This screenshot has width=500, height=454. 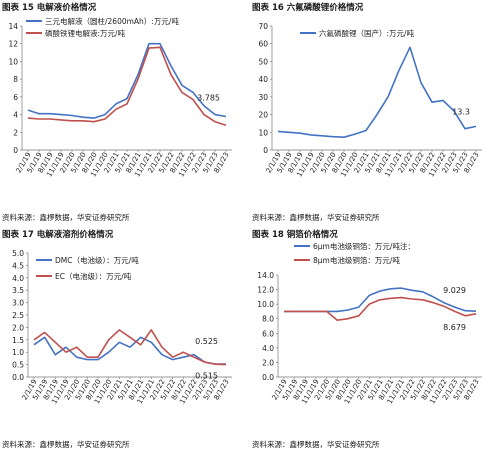 What do you see at coordinates (18, 340) in the screenshot?
I see `y-tick-label: 1.5` at bounding box center [18, 340].